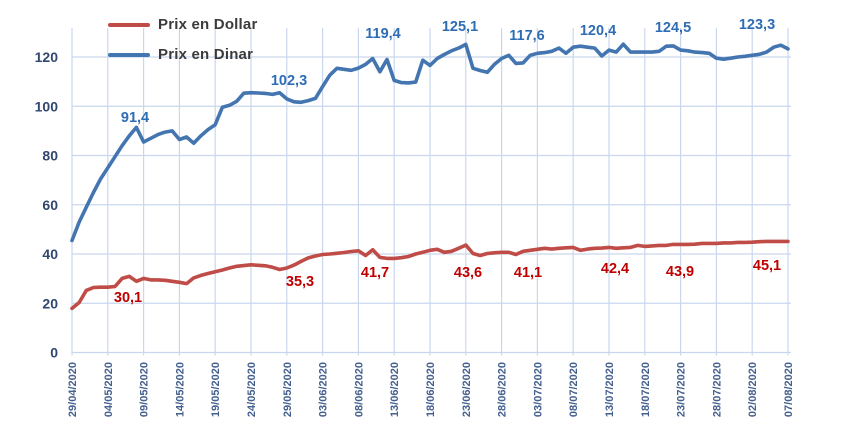 The height and width of the screenshot is (446, 860). What do you see at coordinates (206, 54) in the screenshot?
I see `legend-label-dinar: Prix en Dinar` at bounding box center [206, 54].